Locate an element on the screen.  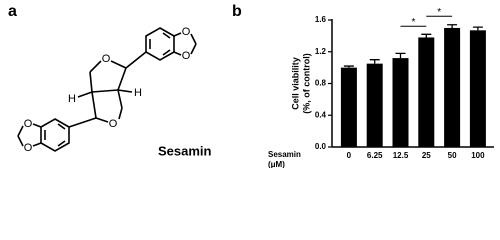
y-axis-label: (%, of control) is located at coordinates (306, 83).